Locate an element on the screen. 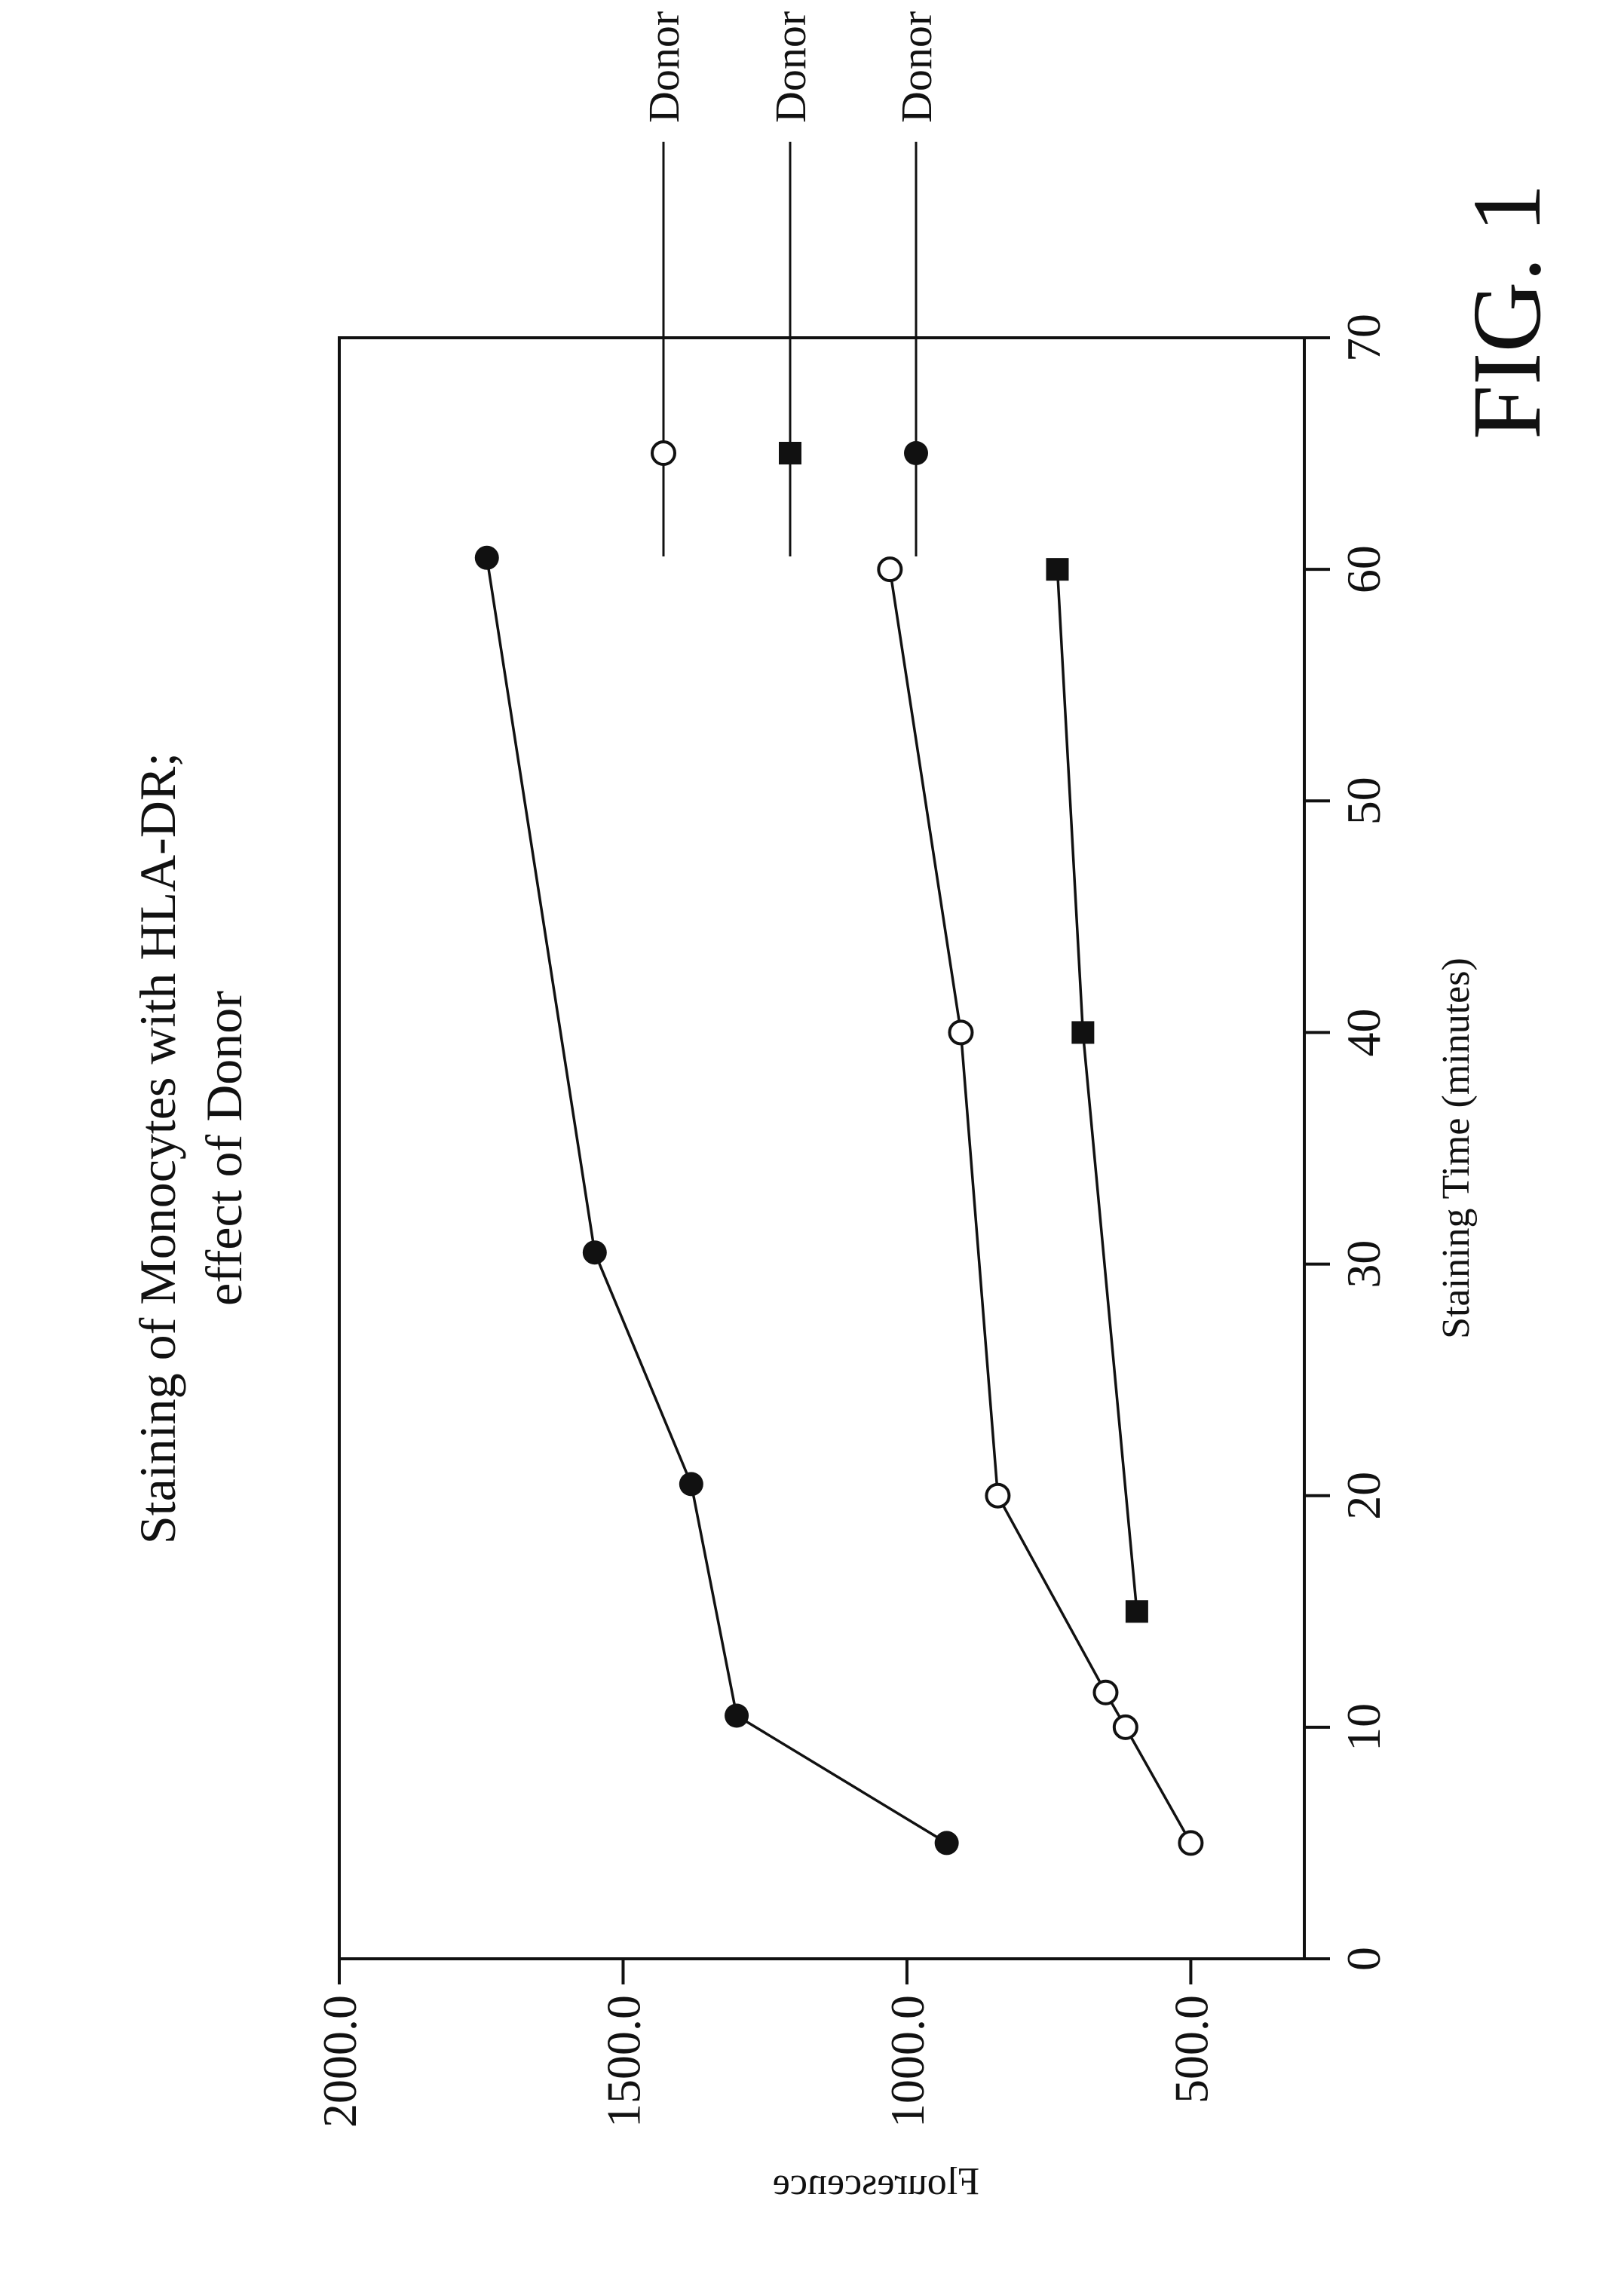 The width and height of the screenshot is (1624, 2283). y-axis-label: Flourescence is located at coordinates (876, 2182).